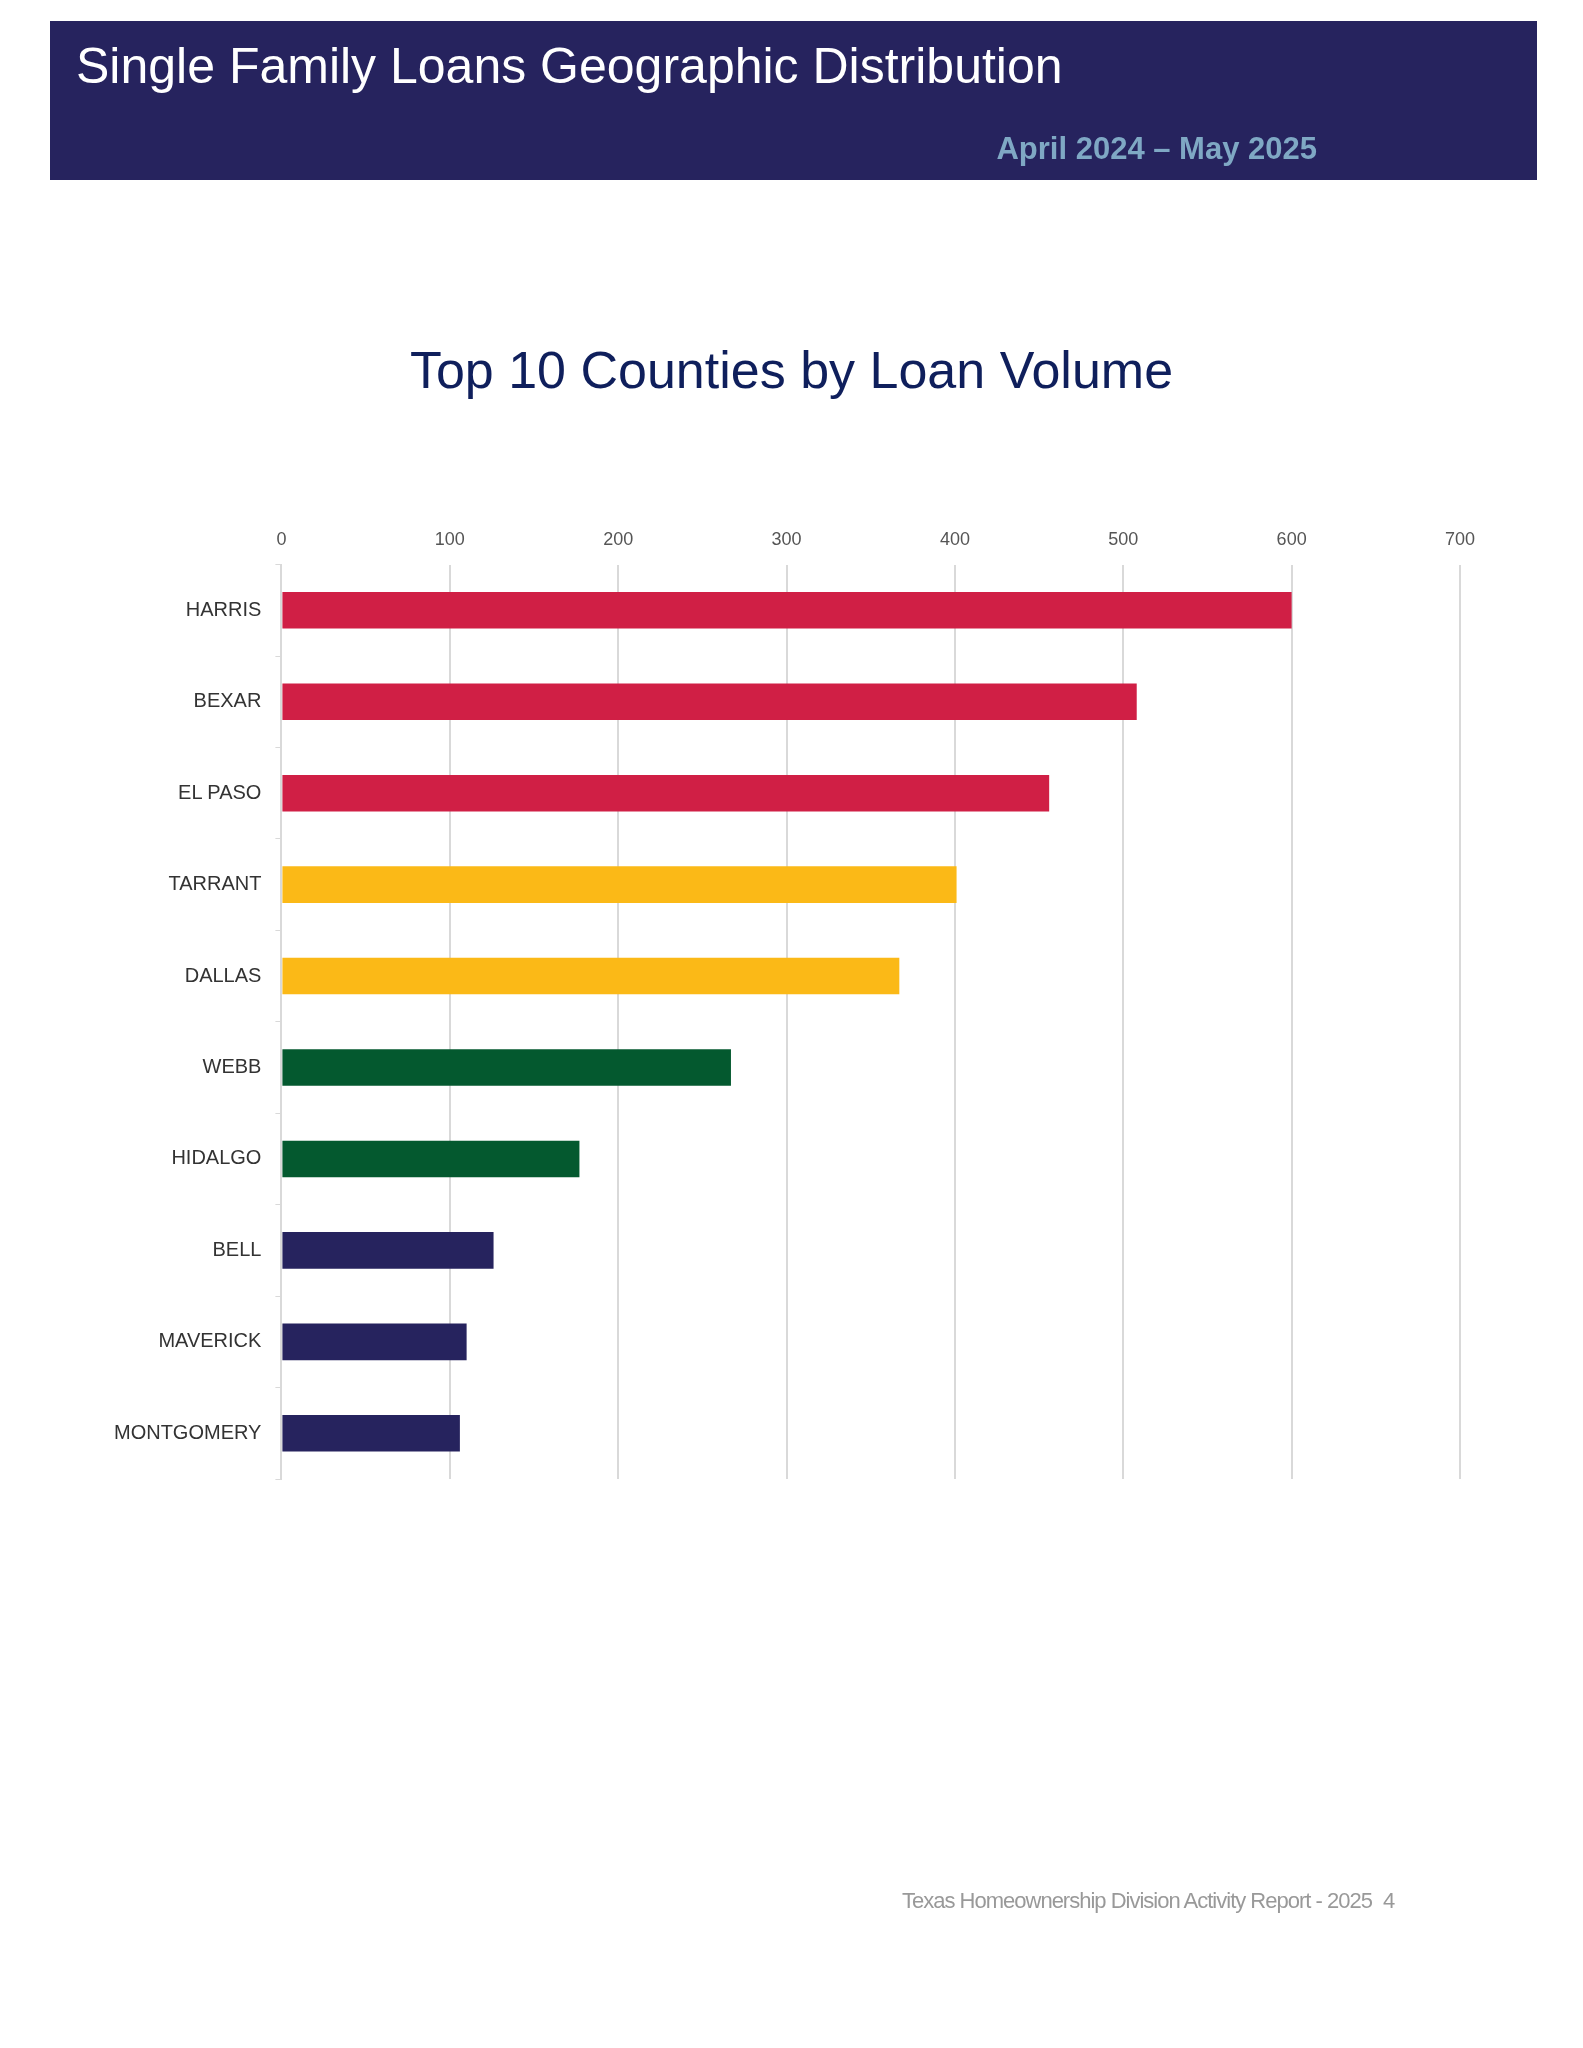 This screenshot has width=1583, height=2048. What do you see at coordinates (223, 608) in the screenshot?
I see `y-tick-label: HARRIS` at bounding box center [223, 608].